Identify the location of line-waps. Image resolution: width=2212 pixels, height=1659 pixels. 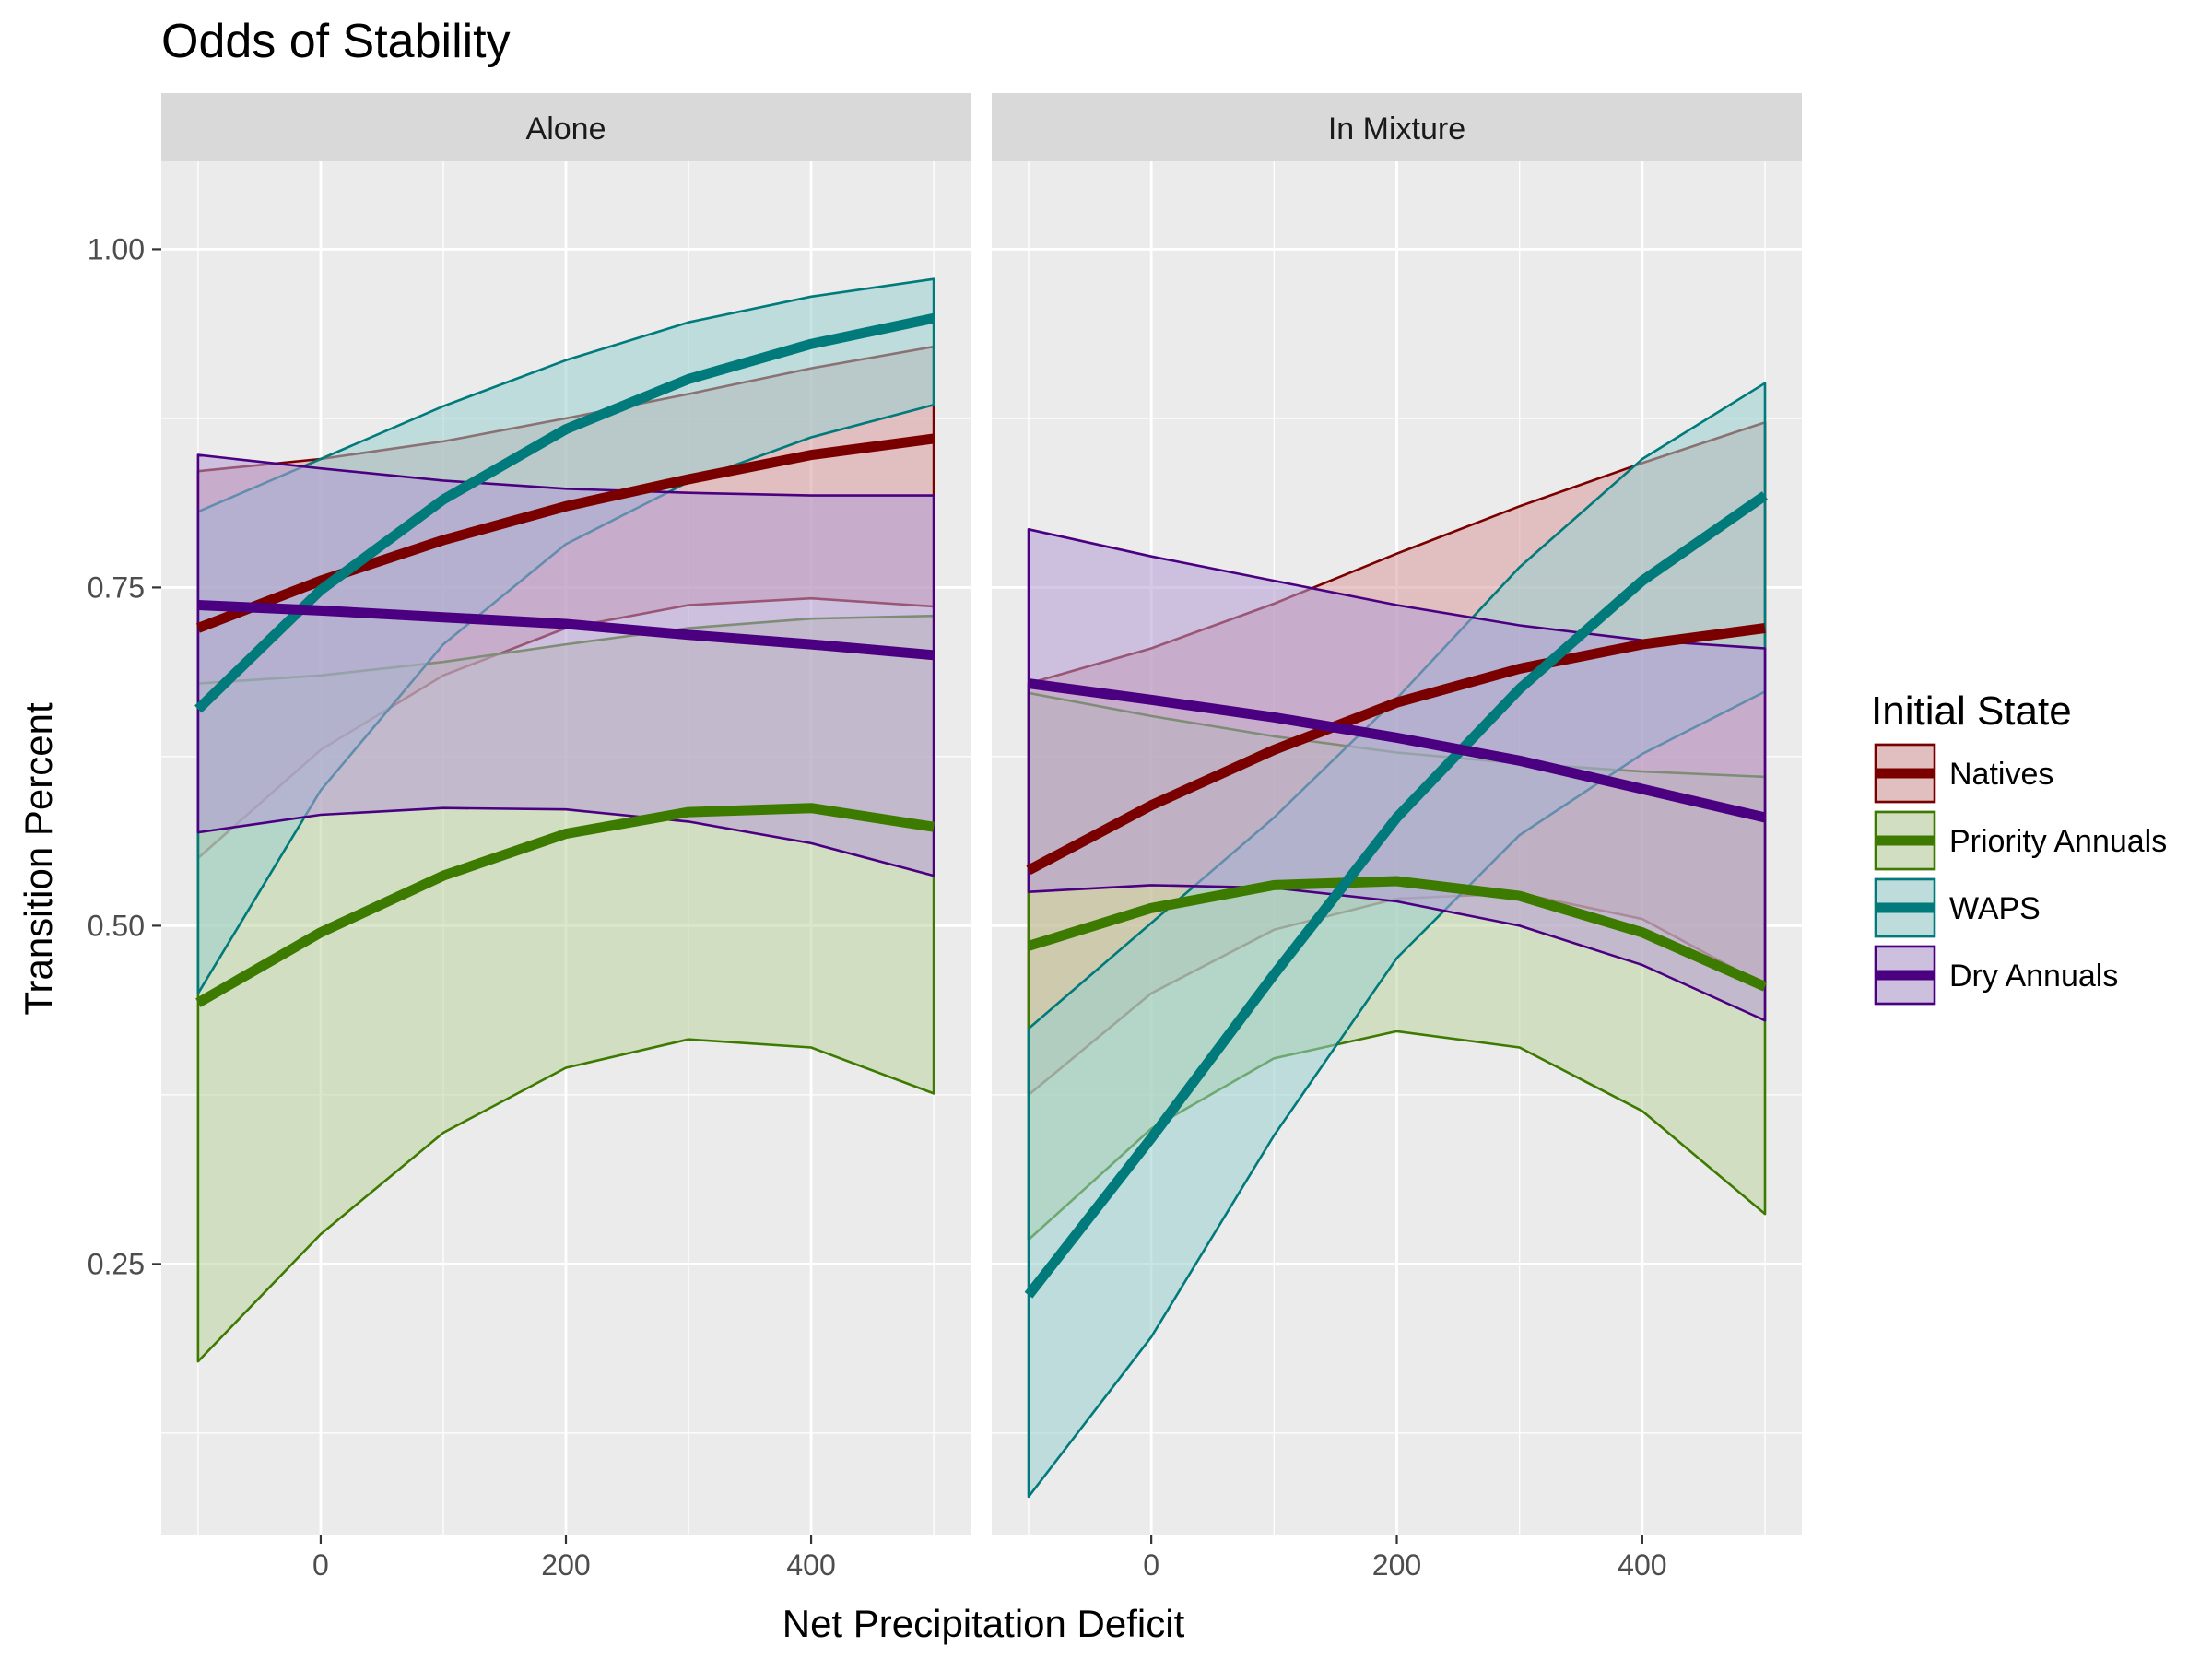
(564, 512).